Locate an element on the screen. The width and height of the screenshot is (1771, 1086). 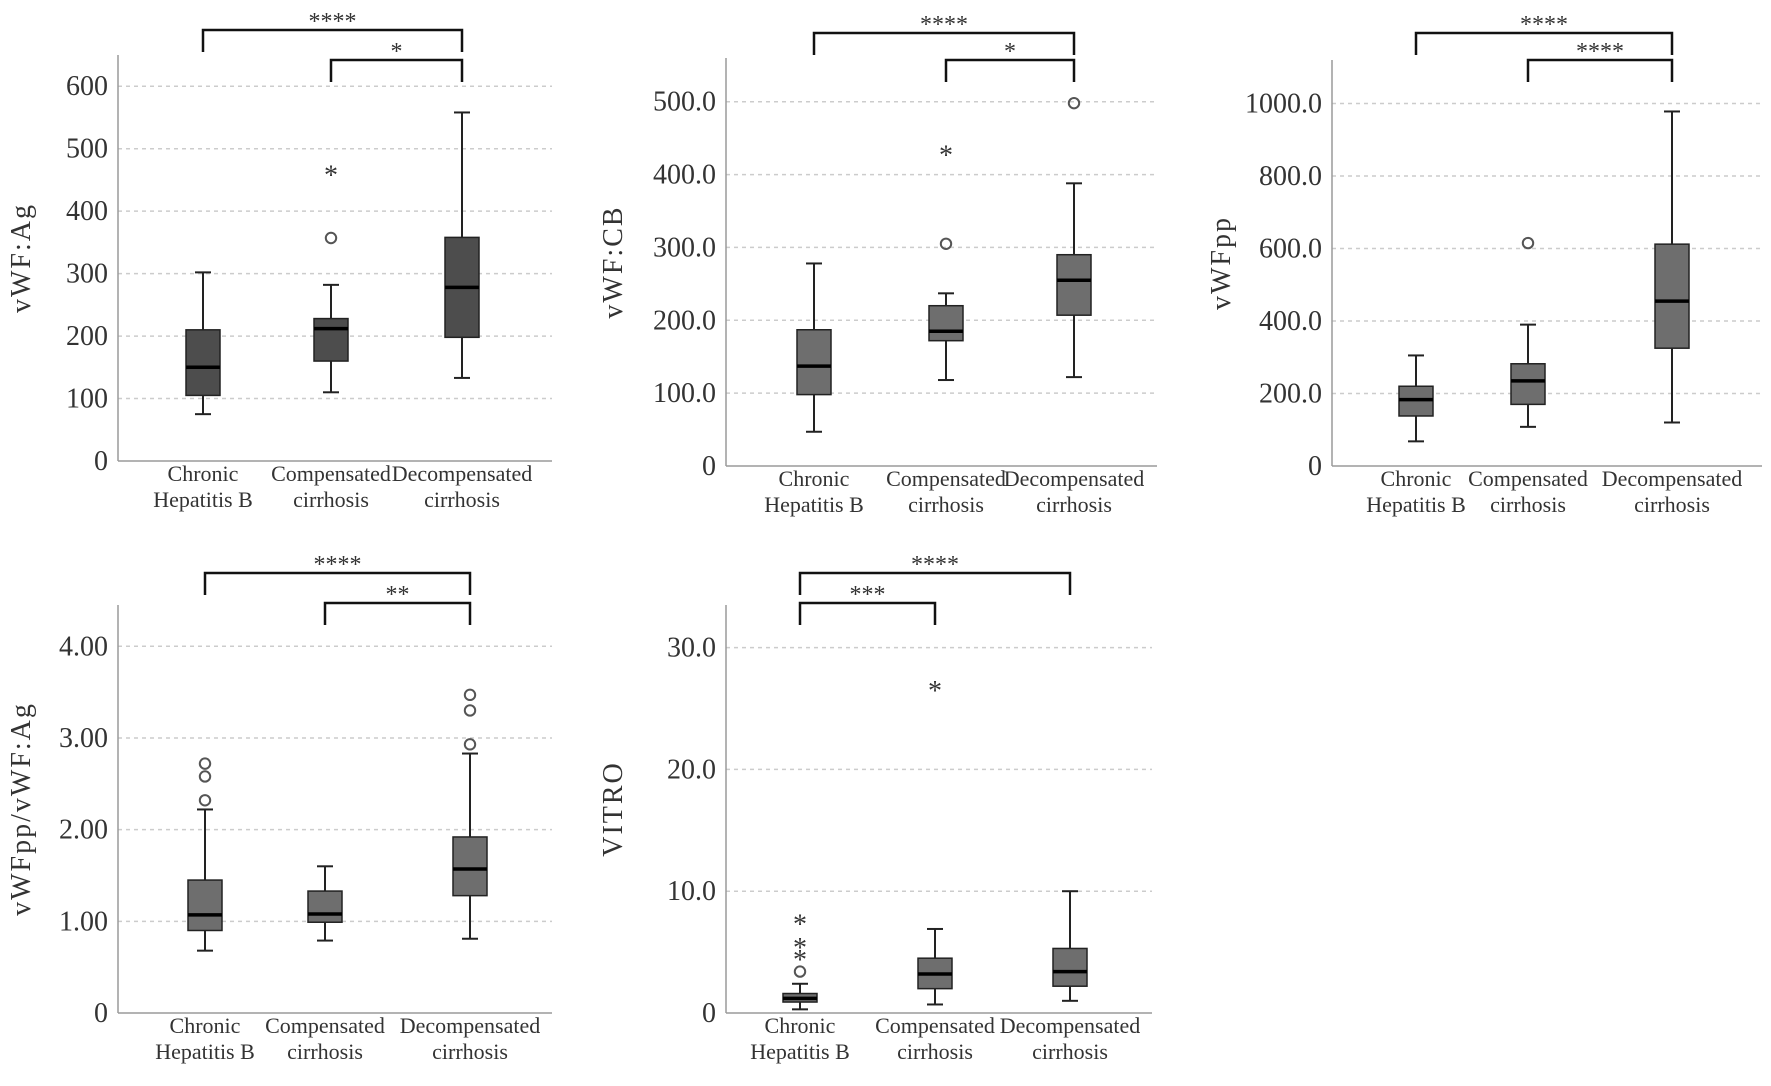
boxplot-1: *** is located at coordinates (800, 960).